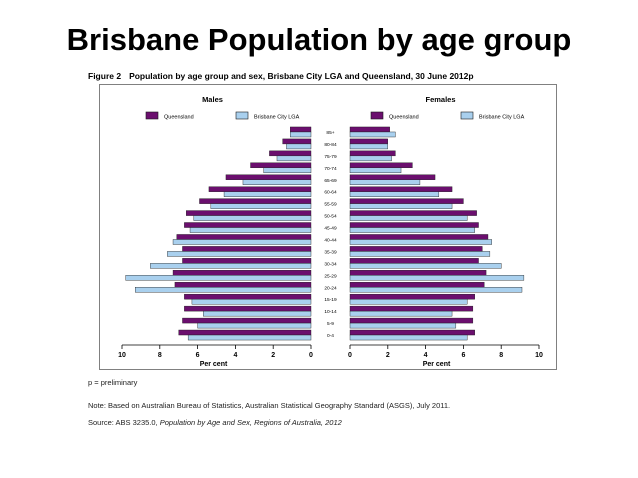  Describe the element at coordinates (124, 422) in the screenshot. I see `source-prefix: Source: ABS 3235.0,` at that location.